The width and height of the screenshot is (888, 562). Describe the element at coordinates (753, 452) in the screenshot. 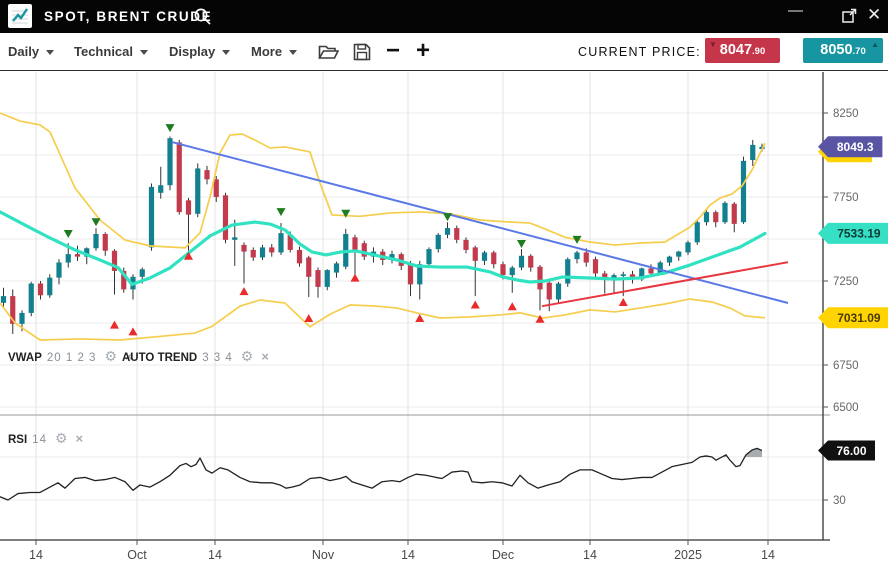

I see `rsi-overbought-fill` at that location.